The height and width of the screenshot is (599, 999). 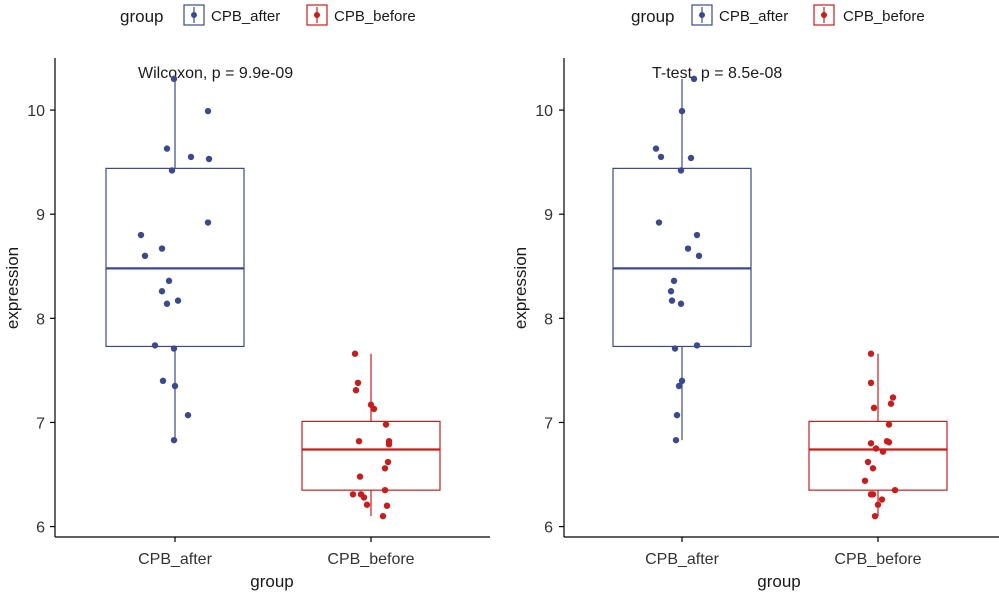 I want to click on stat-annotation: Wilcoxon, p = 9.9e-09, so click(x=215, y=73).